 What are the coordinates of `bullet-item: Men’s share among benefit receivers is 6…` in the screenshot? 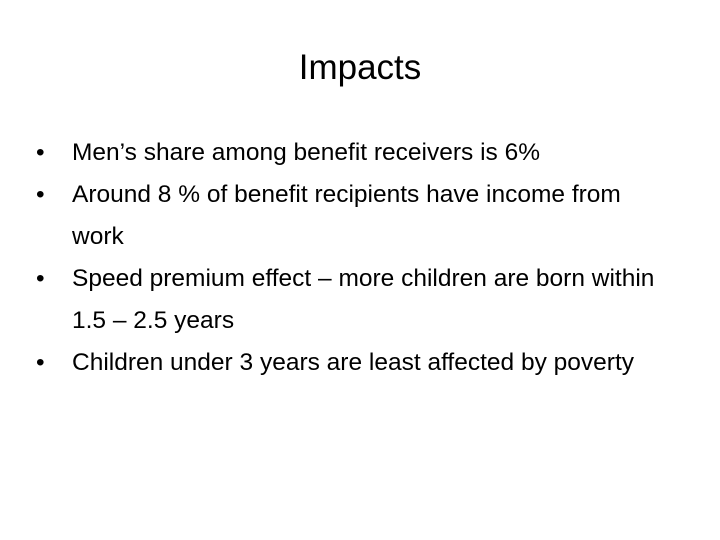 It's located at (351, 153).